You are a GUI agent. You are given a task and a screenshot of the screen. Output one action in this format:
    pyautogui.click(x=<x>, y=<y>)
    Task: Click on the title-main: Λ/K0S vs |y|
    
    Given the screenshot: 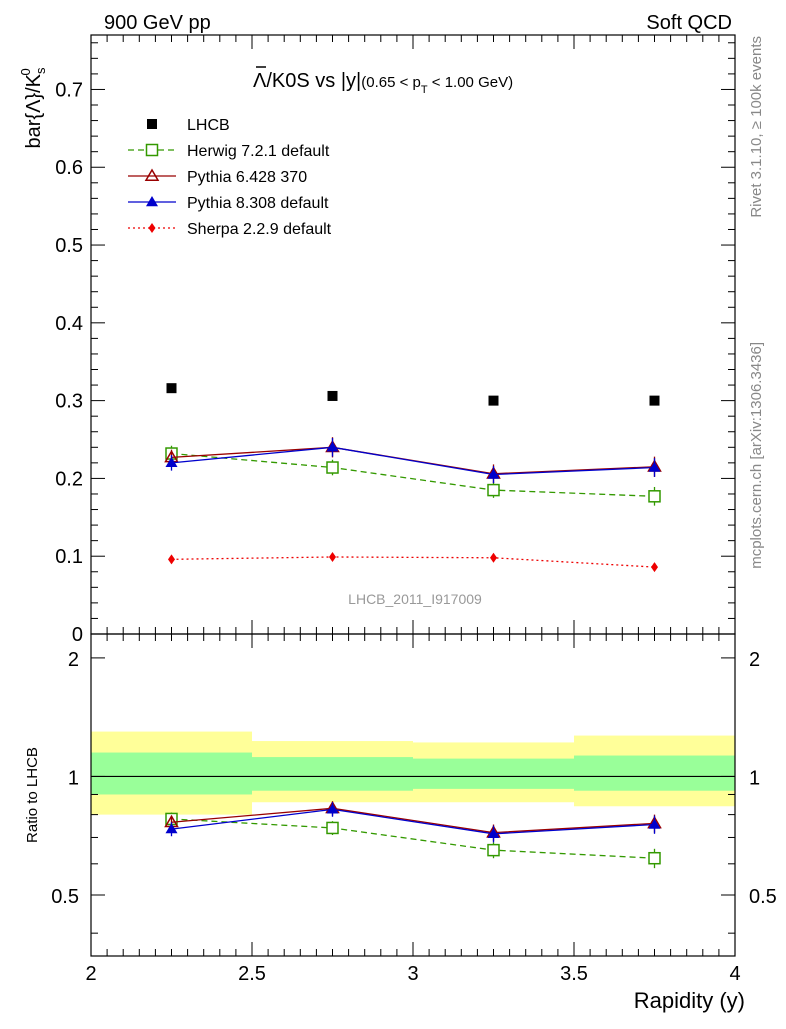 What is the action you would take?
    pyautogui.click(x=307, y=81)
    